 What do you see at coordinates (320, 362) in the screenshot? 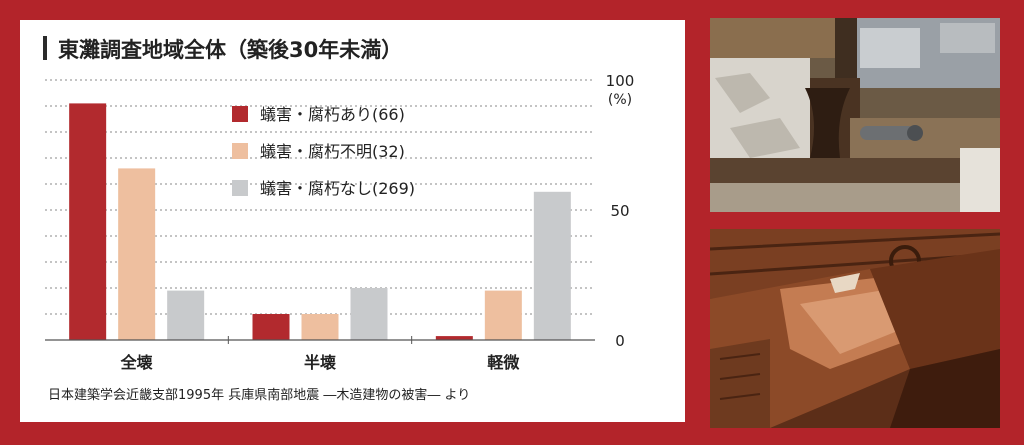
I see `x-tick-label: 半壊` at bounding box center [320, 362].